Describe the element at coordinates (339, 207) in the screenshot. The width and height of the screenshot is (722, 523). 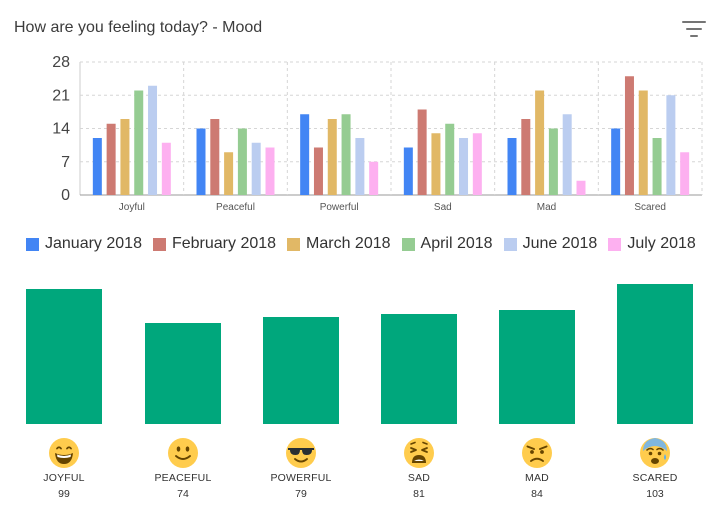
I see `x-tick-label: Powerful` at that location.